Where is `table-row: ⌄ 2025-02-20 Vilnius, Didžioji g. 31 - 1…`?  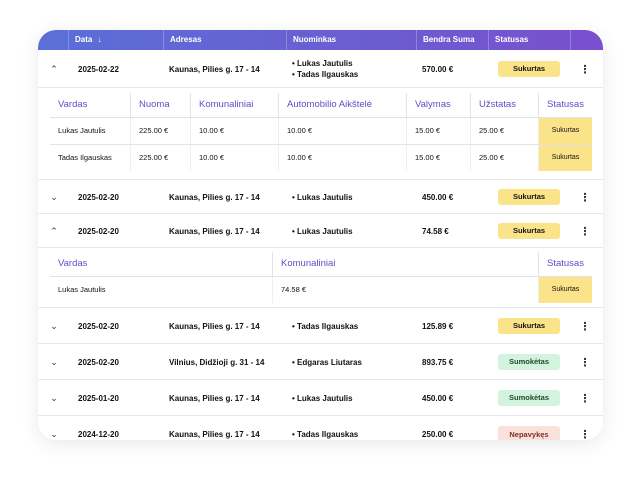 table-row: ⌄ 2025-02-20 Vilnius, Didžioji g. 31 - 1… is located at coordinates (320, 362).